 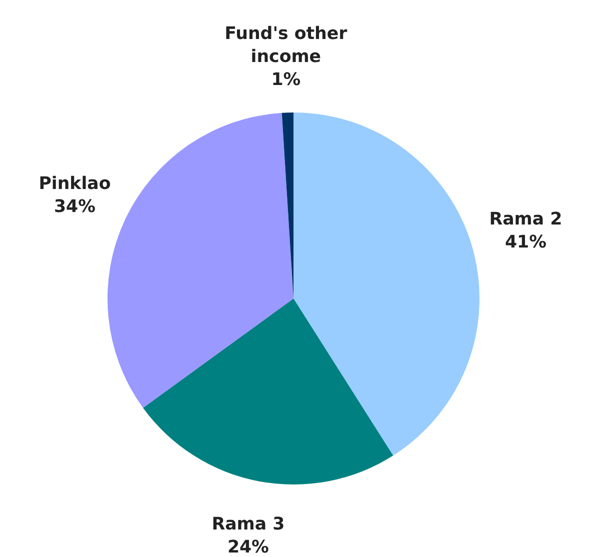 I want to click on slice-label: Rama 2, so click(x=525, y=220).